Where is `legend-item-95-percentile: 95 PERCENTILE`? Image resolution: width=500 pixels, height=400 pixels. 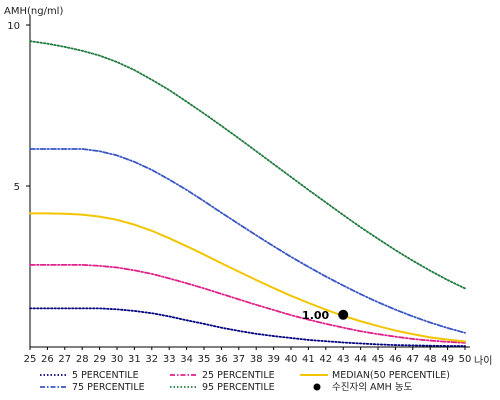
legend-item-95-percentile: 95 PERCENTILE is located at coordinates (222, 387).